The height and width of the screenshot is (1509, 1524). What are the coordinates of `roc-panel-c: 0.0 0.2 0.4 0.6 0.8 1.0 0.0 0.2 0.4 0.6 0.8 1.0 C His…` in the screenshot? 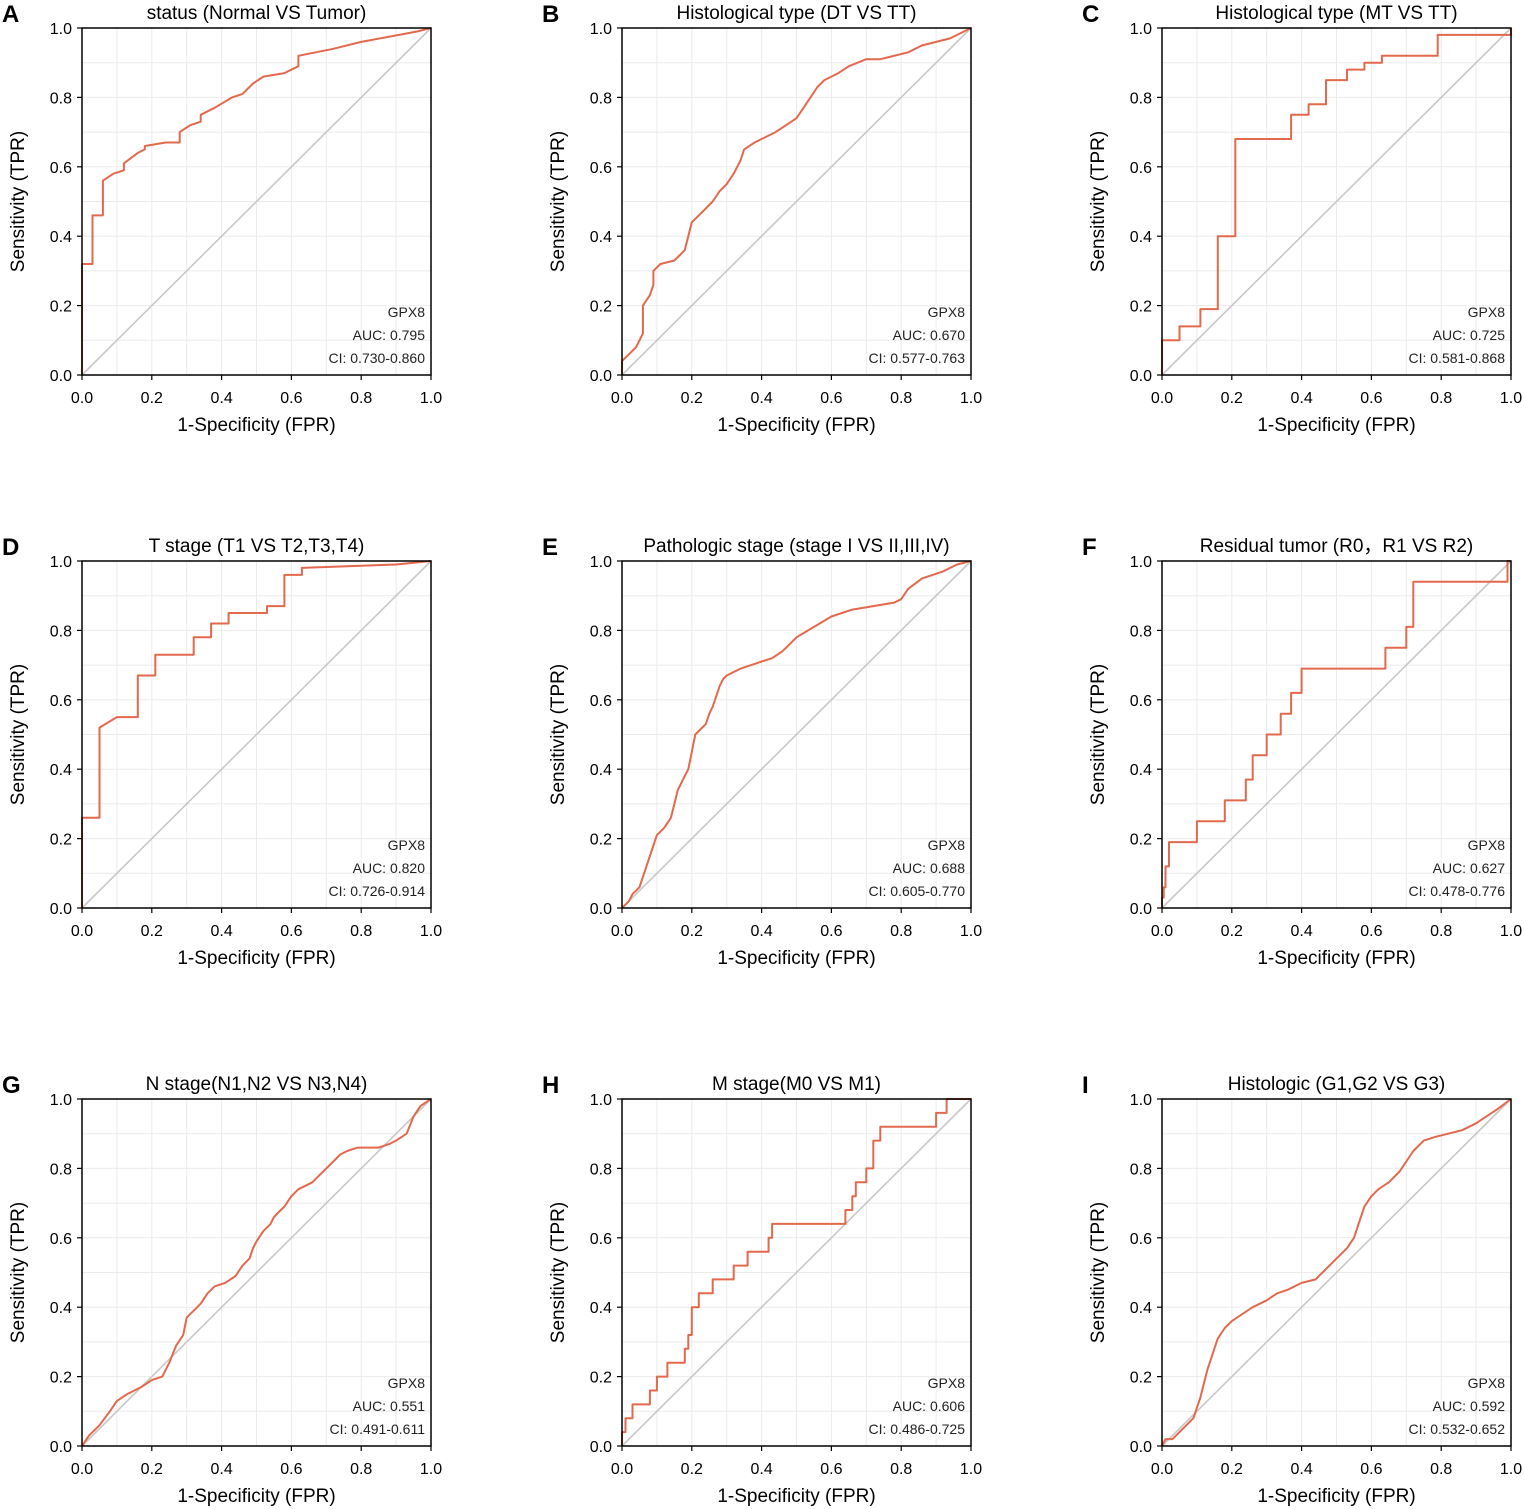 It's located at (1302, 218).